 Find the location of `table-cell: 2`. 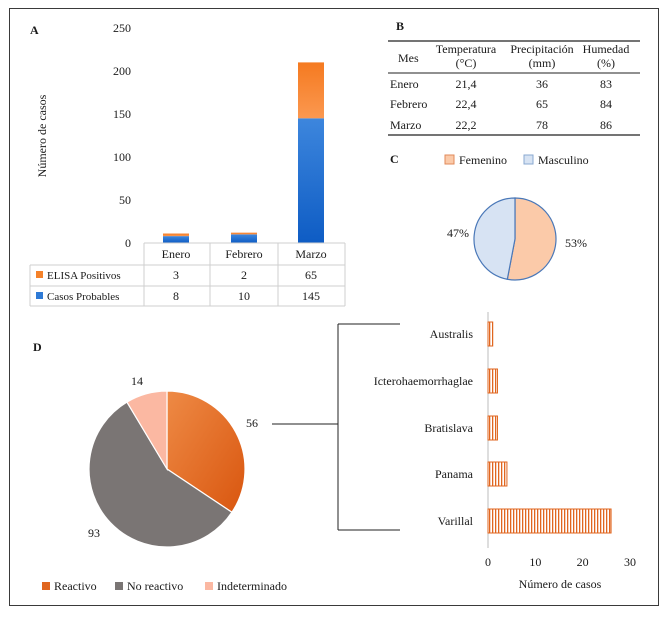

table-cell: 2 is located at coordinates (244, 275).